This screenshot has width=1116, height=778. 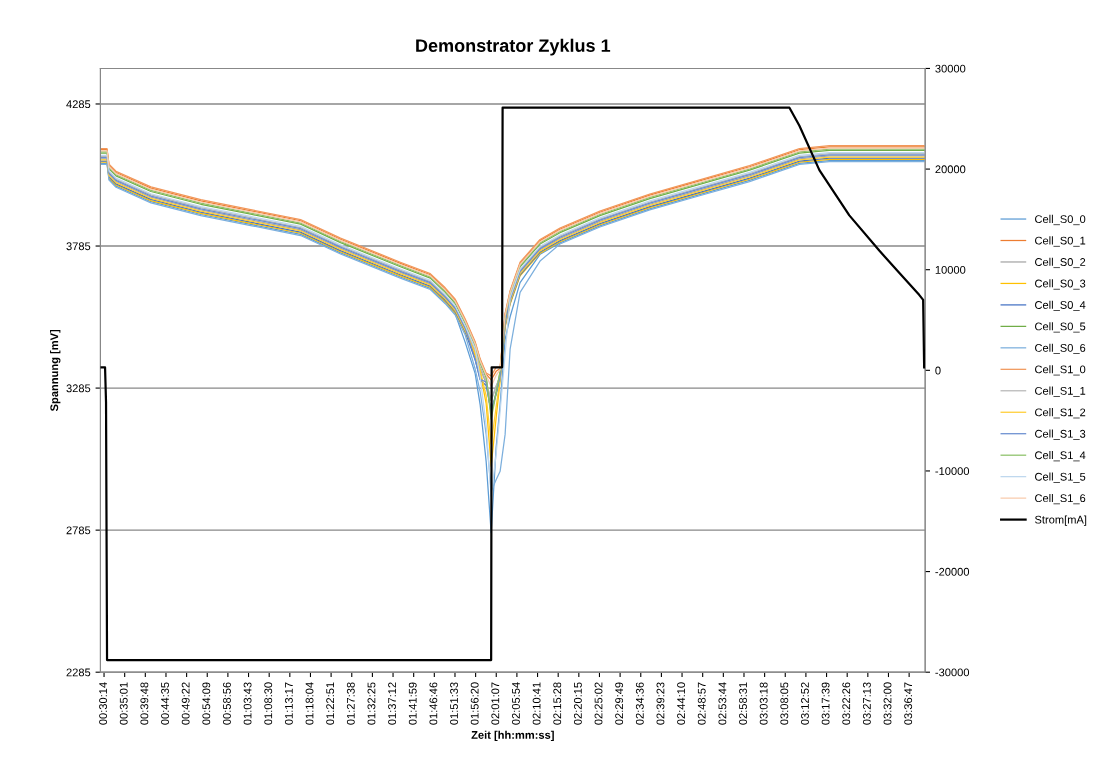 I want to click on legend-label: Cell_S0_4, so click(x=1060, y=305).